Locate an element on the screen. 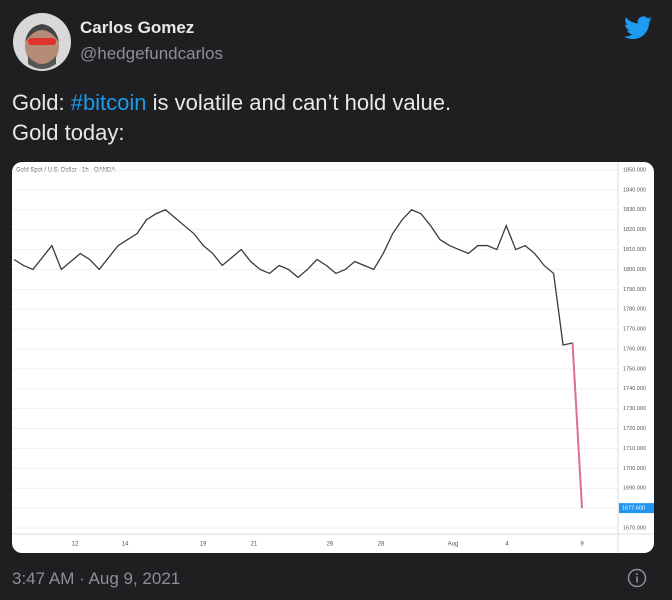  avatar is located at coordinates (42, 42).